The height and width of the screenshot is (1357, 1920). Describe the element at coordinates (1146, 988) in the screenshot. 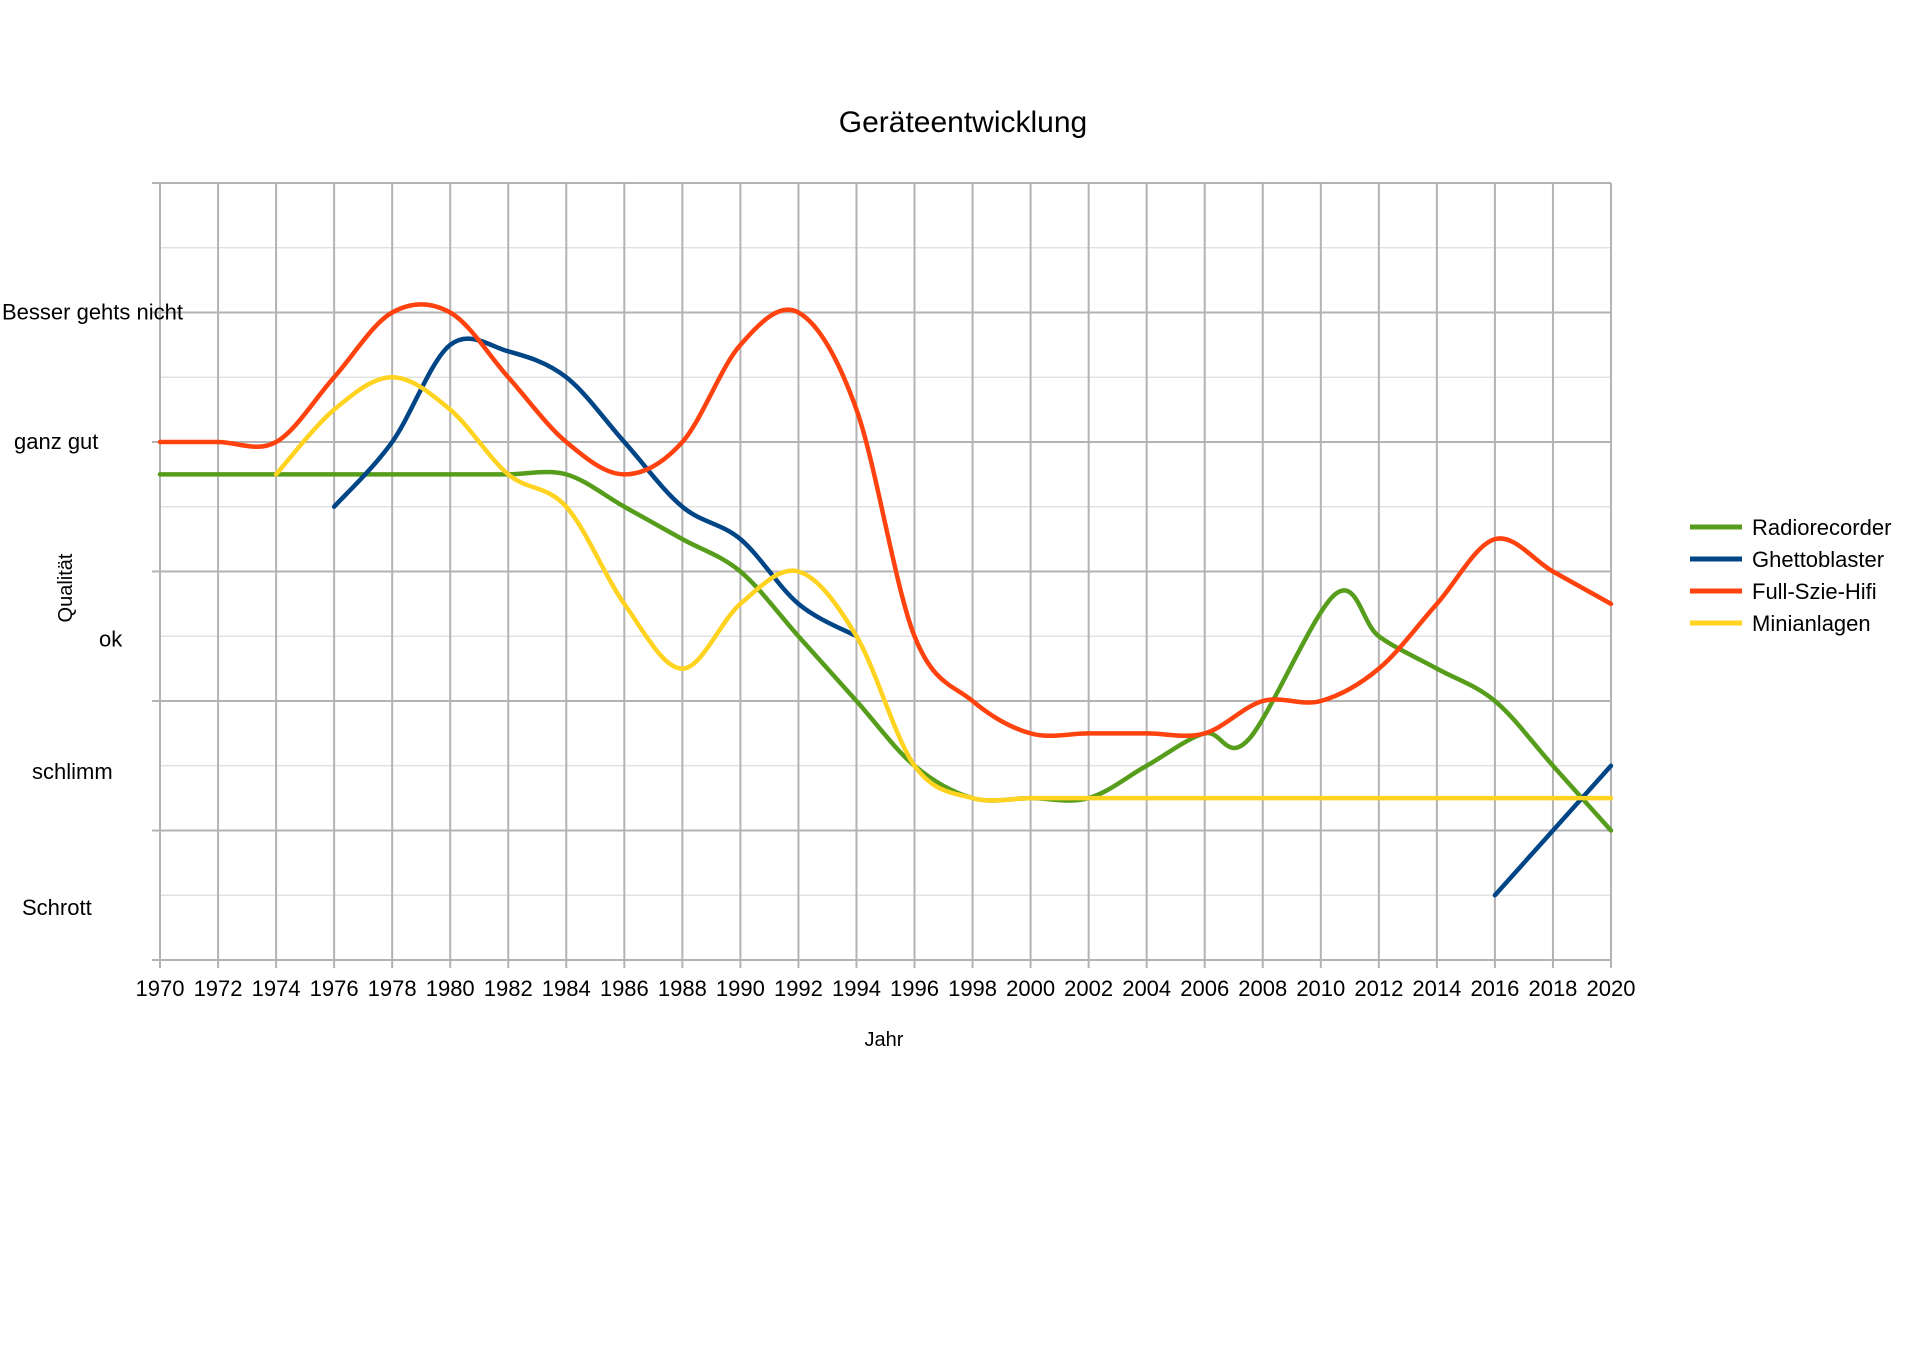

I see `x-tick-label: 2004` at that location.